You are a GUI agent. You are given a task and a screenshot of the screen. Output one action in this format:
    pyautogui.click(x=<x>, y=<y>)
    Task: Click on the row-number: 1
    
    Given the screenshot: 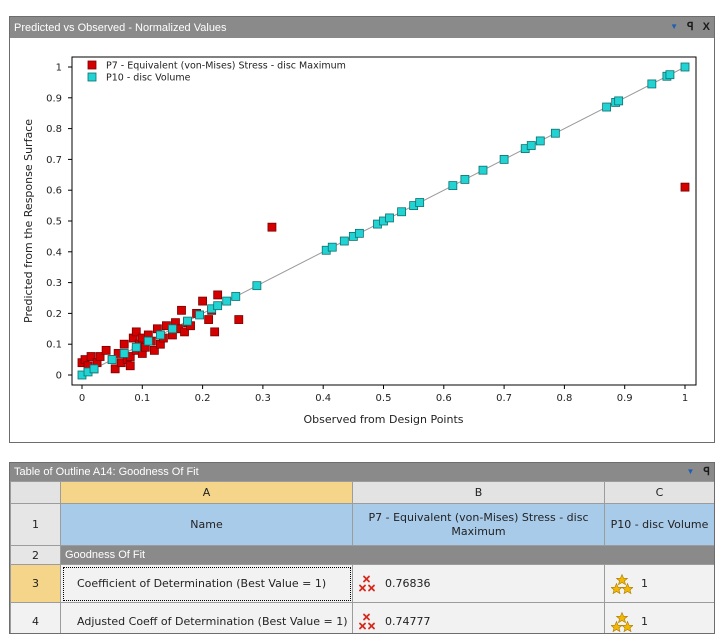 What is the action you would take?
    pyautogui.click(x=35, y=524)
    